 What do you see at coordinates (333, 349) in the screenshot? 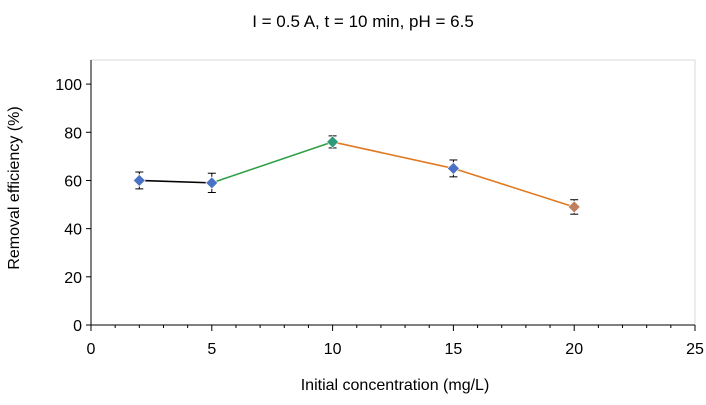
I see `x-tick-label: 10` at bounding box center [333, 349].